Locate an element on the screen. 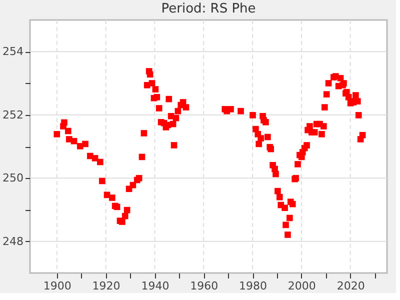 The image size is (400, 300). x-tick-label: 2020 is located at coordinates (350, 286).